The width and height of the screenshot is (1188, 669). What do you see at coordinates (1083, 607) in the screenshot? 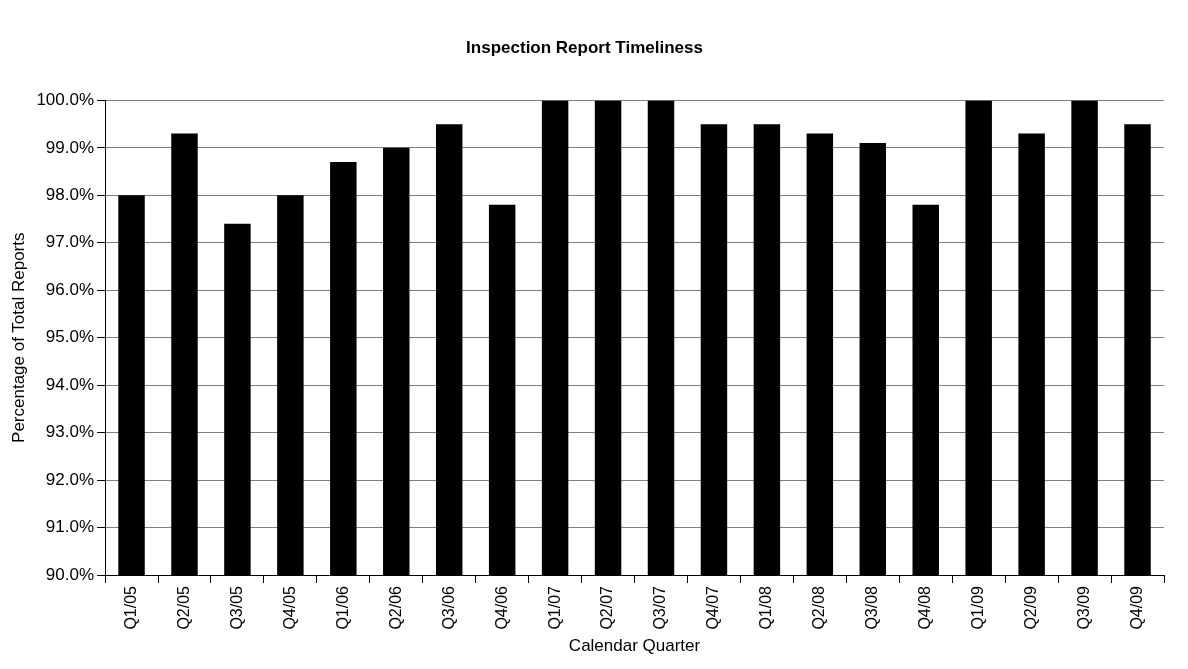
I see `x-tick-label: Q3/09` at bounding box center [1083, 607].